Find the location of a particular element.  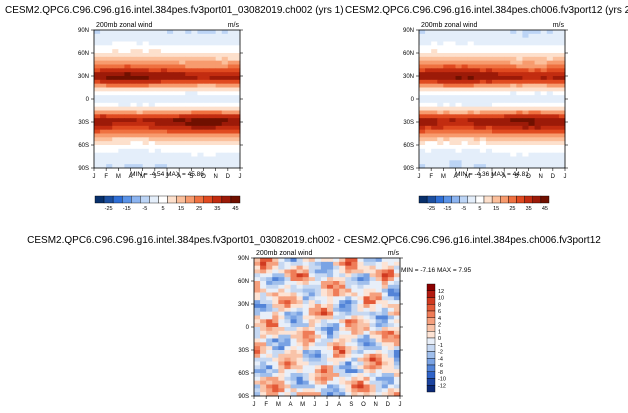

colorbar-label: -25 is located at coordinates (109, 209).